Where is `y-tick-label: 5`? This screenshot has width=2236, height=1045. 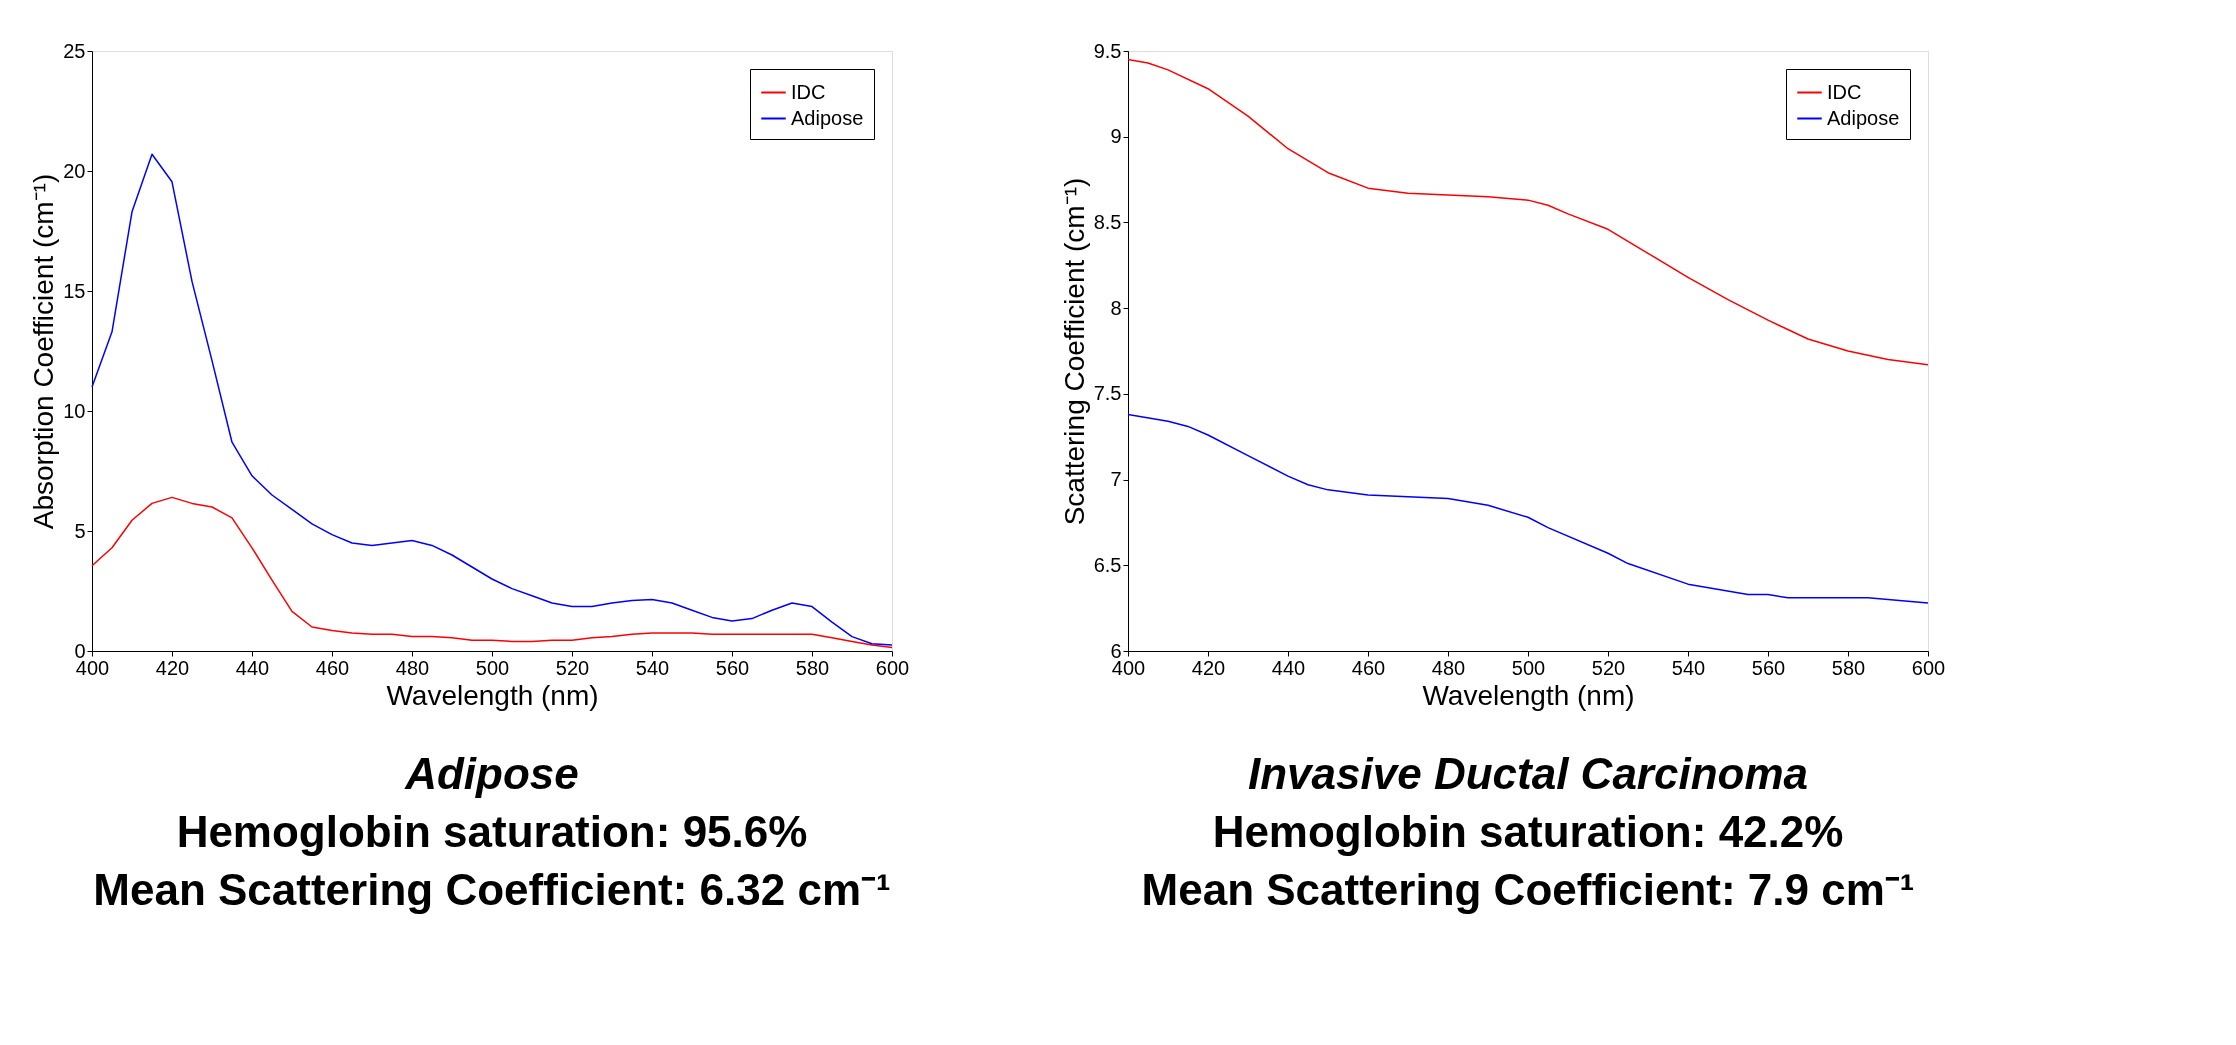 y-tick-label: 5 is located at coordinates (80, 530).